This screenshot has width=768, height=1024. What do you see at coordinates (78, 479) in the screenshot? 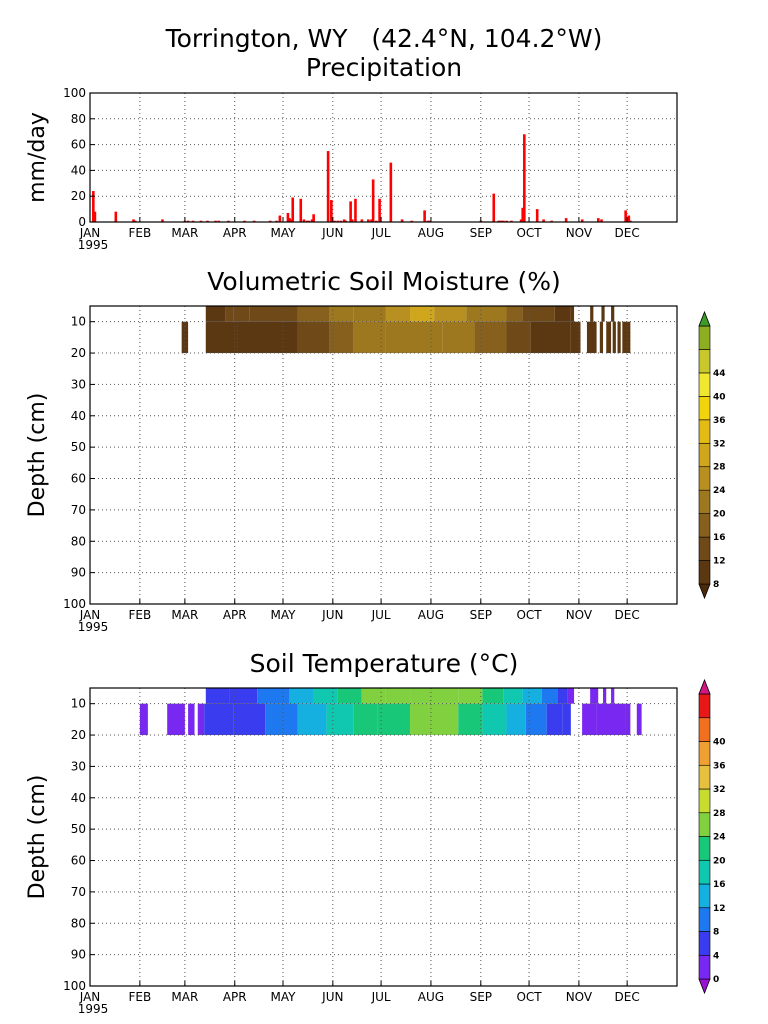
I see `y-tick-label: 60` at bounding box center [78, 479].